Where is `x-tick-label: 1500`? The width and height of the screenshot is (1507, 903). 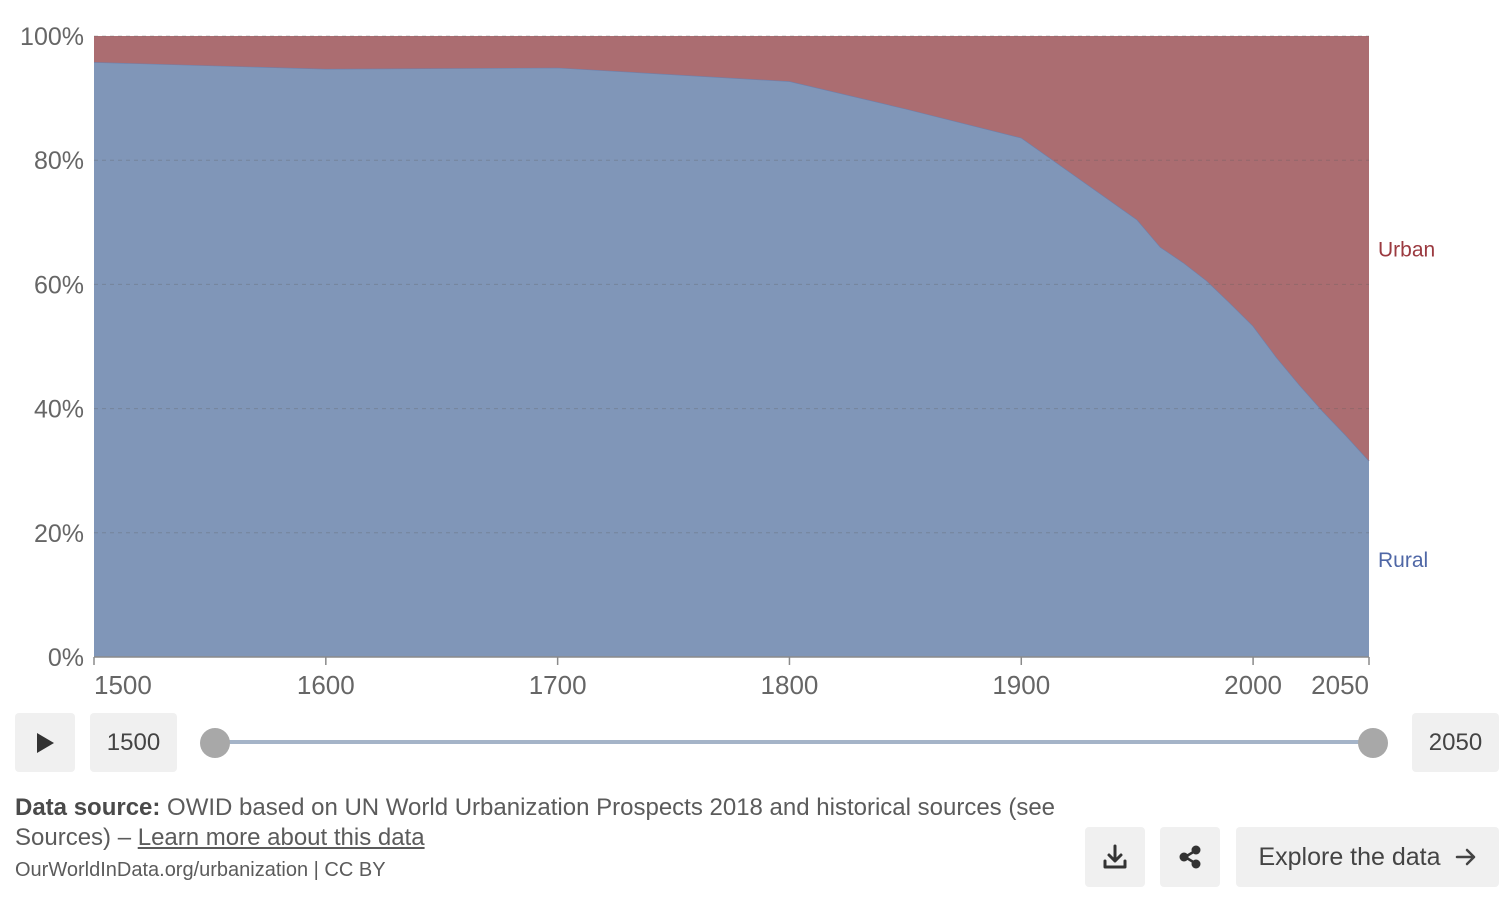 x-tick-label: 1500 is located at coordinates (123, 685).